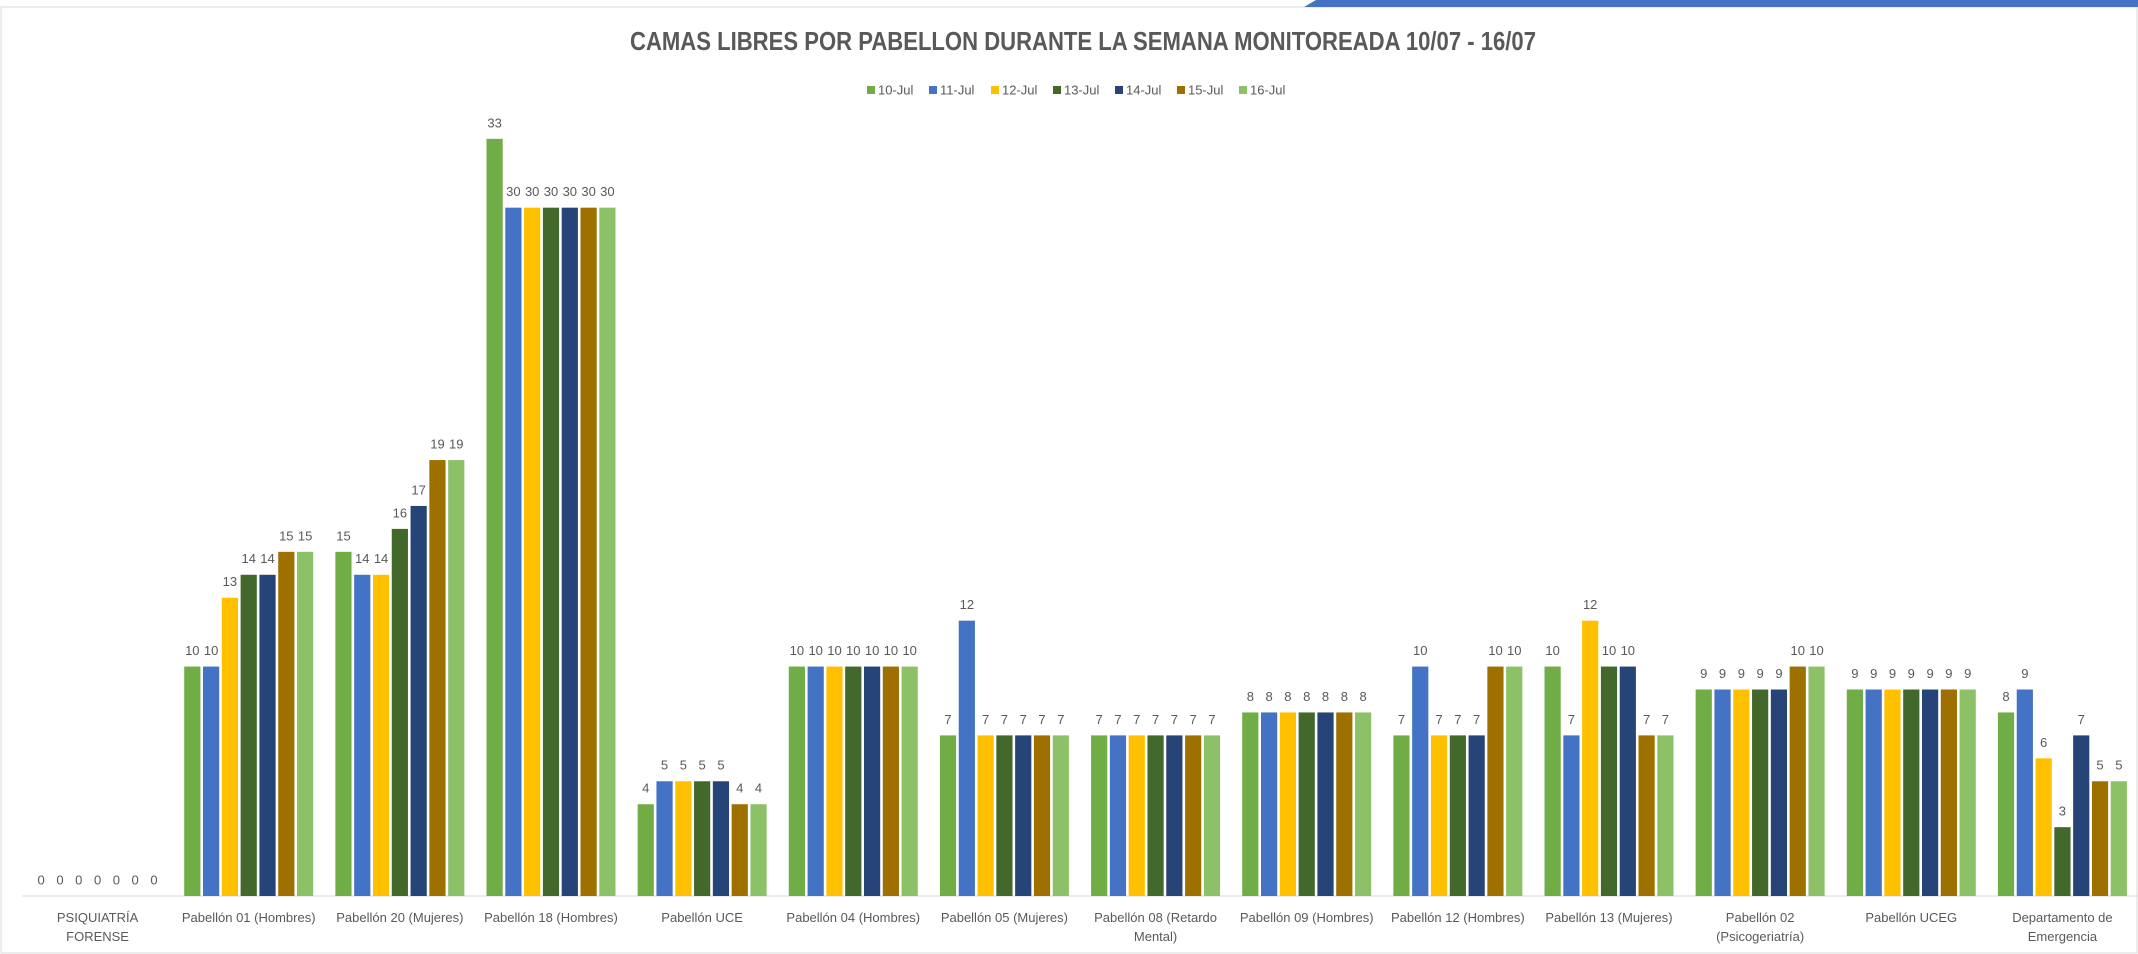  Describe the element at coordinates (1911, 917) in the screenshot. I see `x-tick-label: Pabellón UCEG` at that location.